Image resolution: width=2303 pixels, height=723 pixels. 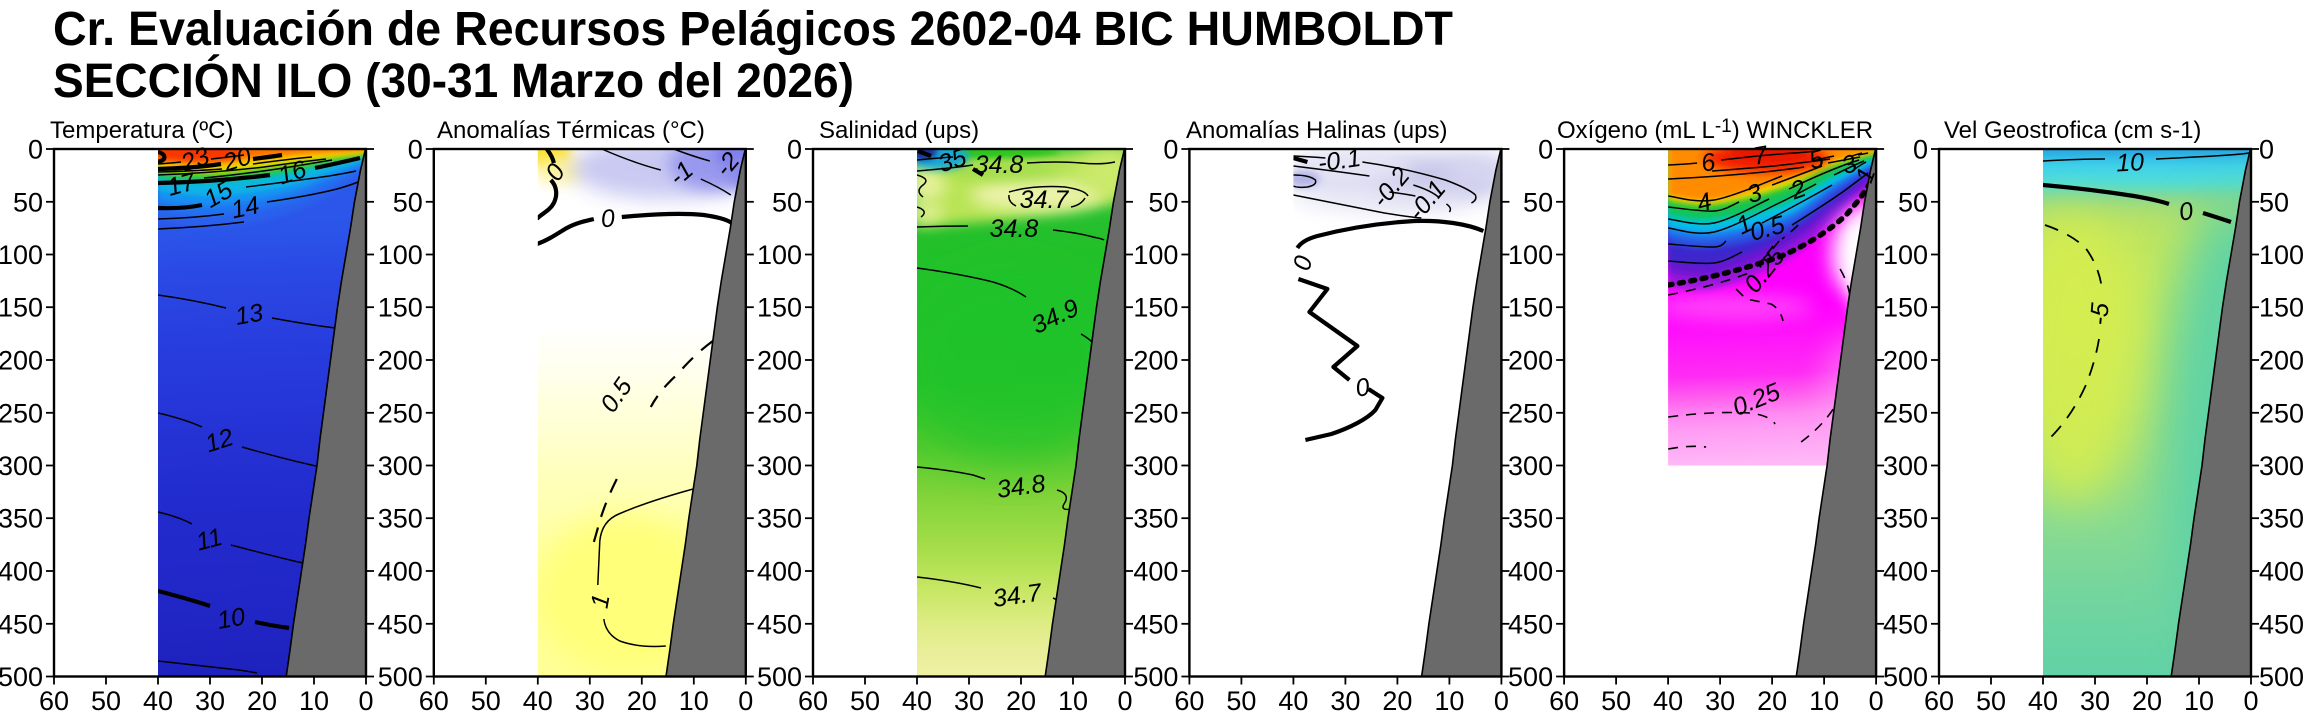 What do you see at coordinates (141, 130) in the screenshot?
I see `svg-text: Temperatura (ºC)` at bounding box center [141, 130].